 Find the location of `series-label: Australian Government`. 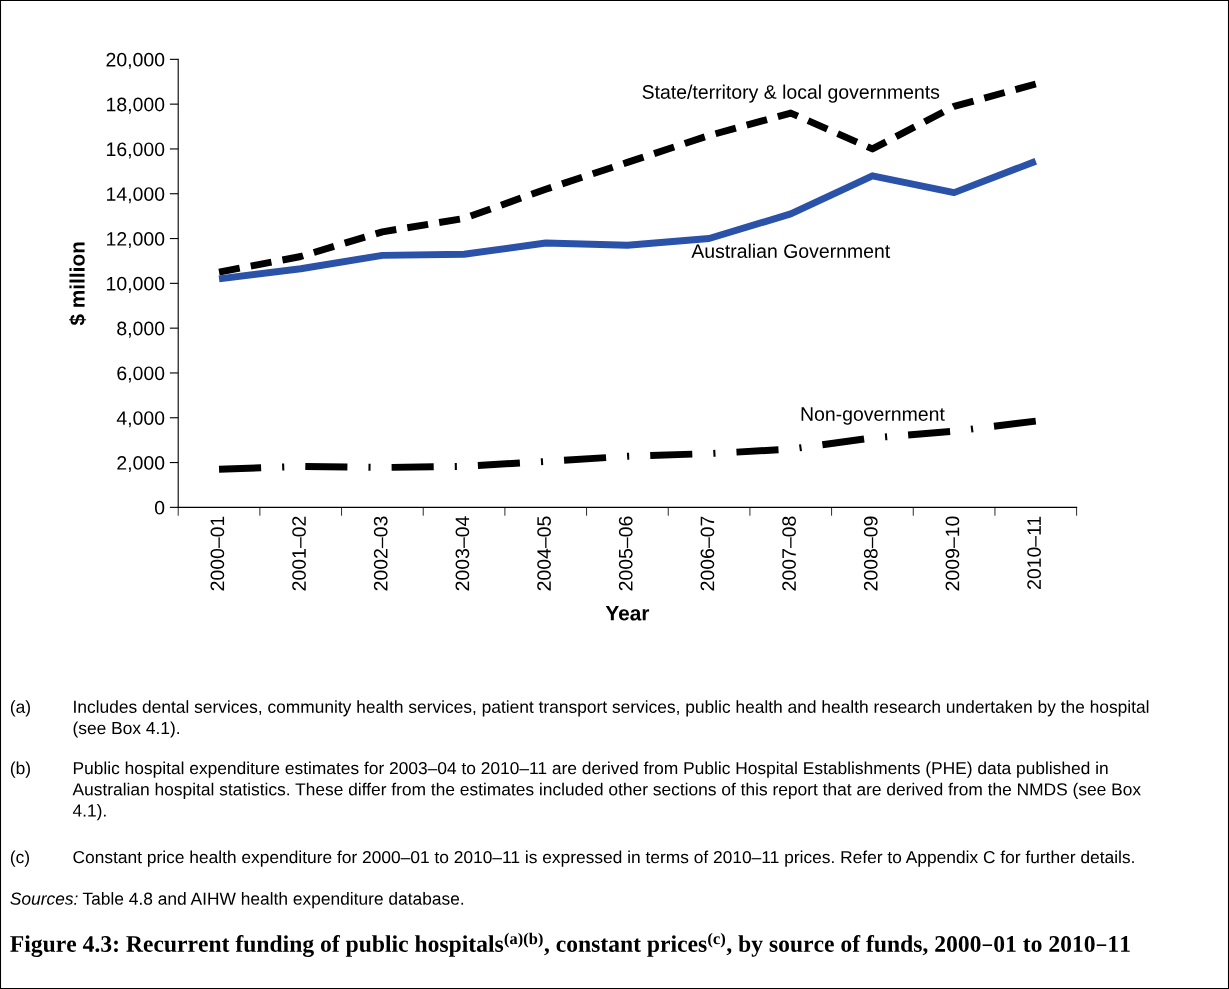

series-label: Australian Government is located at coordinates (791, 251).